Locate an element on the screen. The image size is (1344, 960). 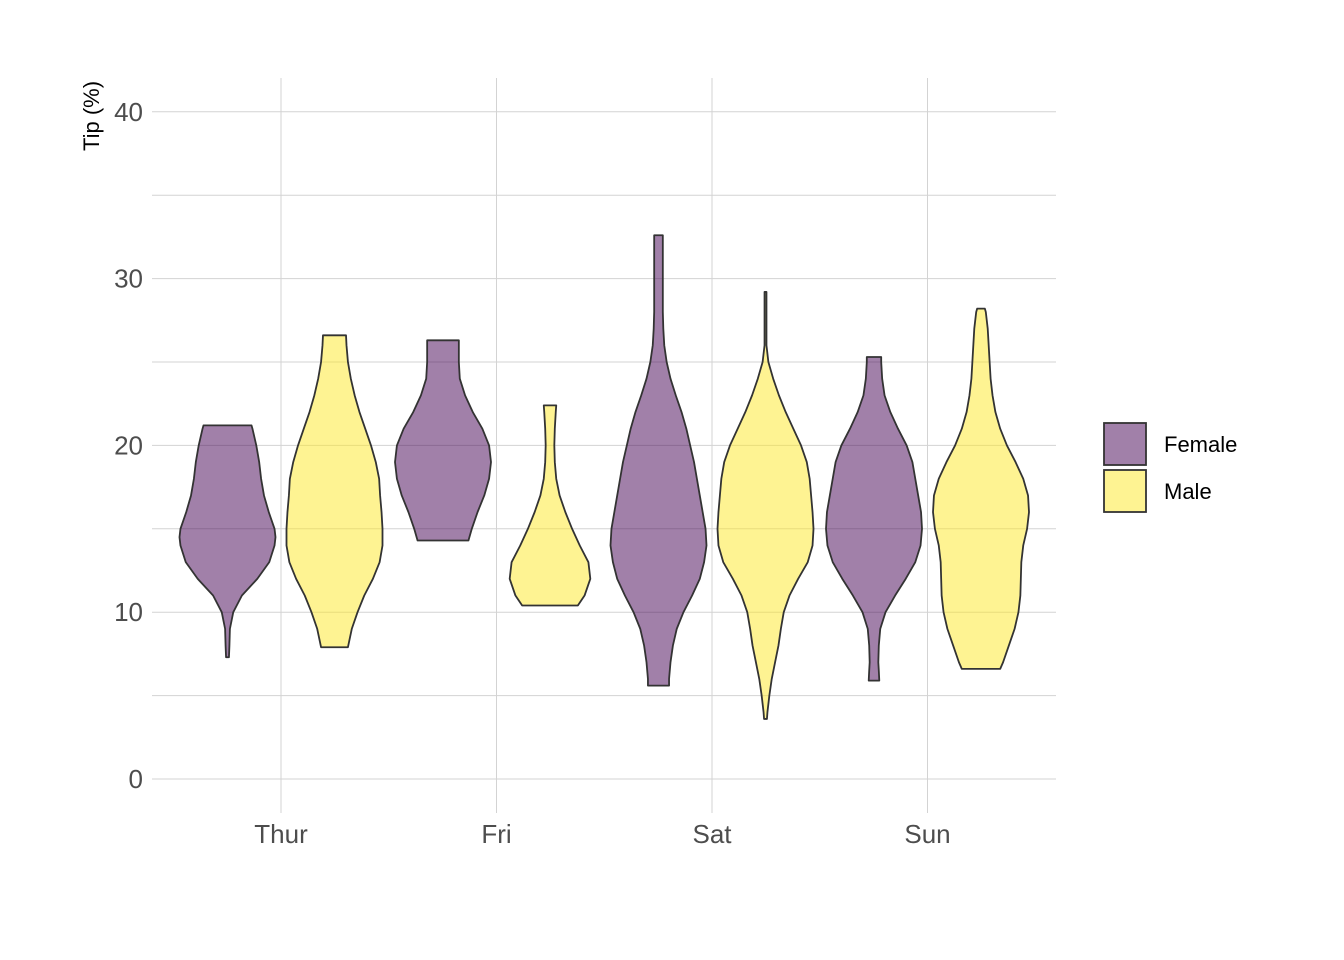
y-axis-title: Tip (%) is located at coordinates (91, 116).